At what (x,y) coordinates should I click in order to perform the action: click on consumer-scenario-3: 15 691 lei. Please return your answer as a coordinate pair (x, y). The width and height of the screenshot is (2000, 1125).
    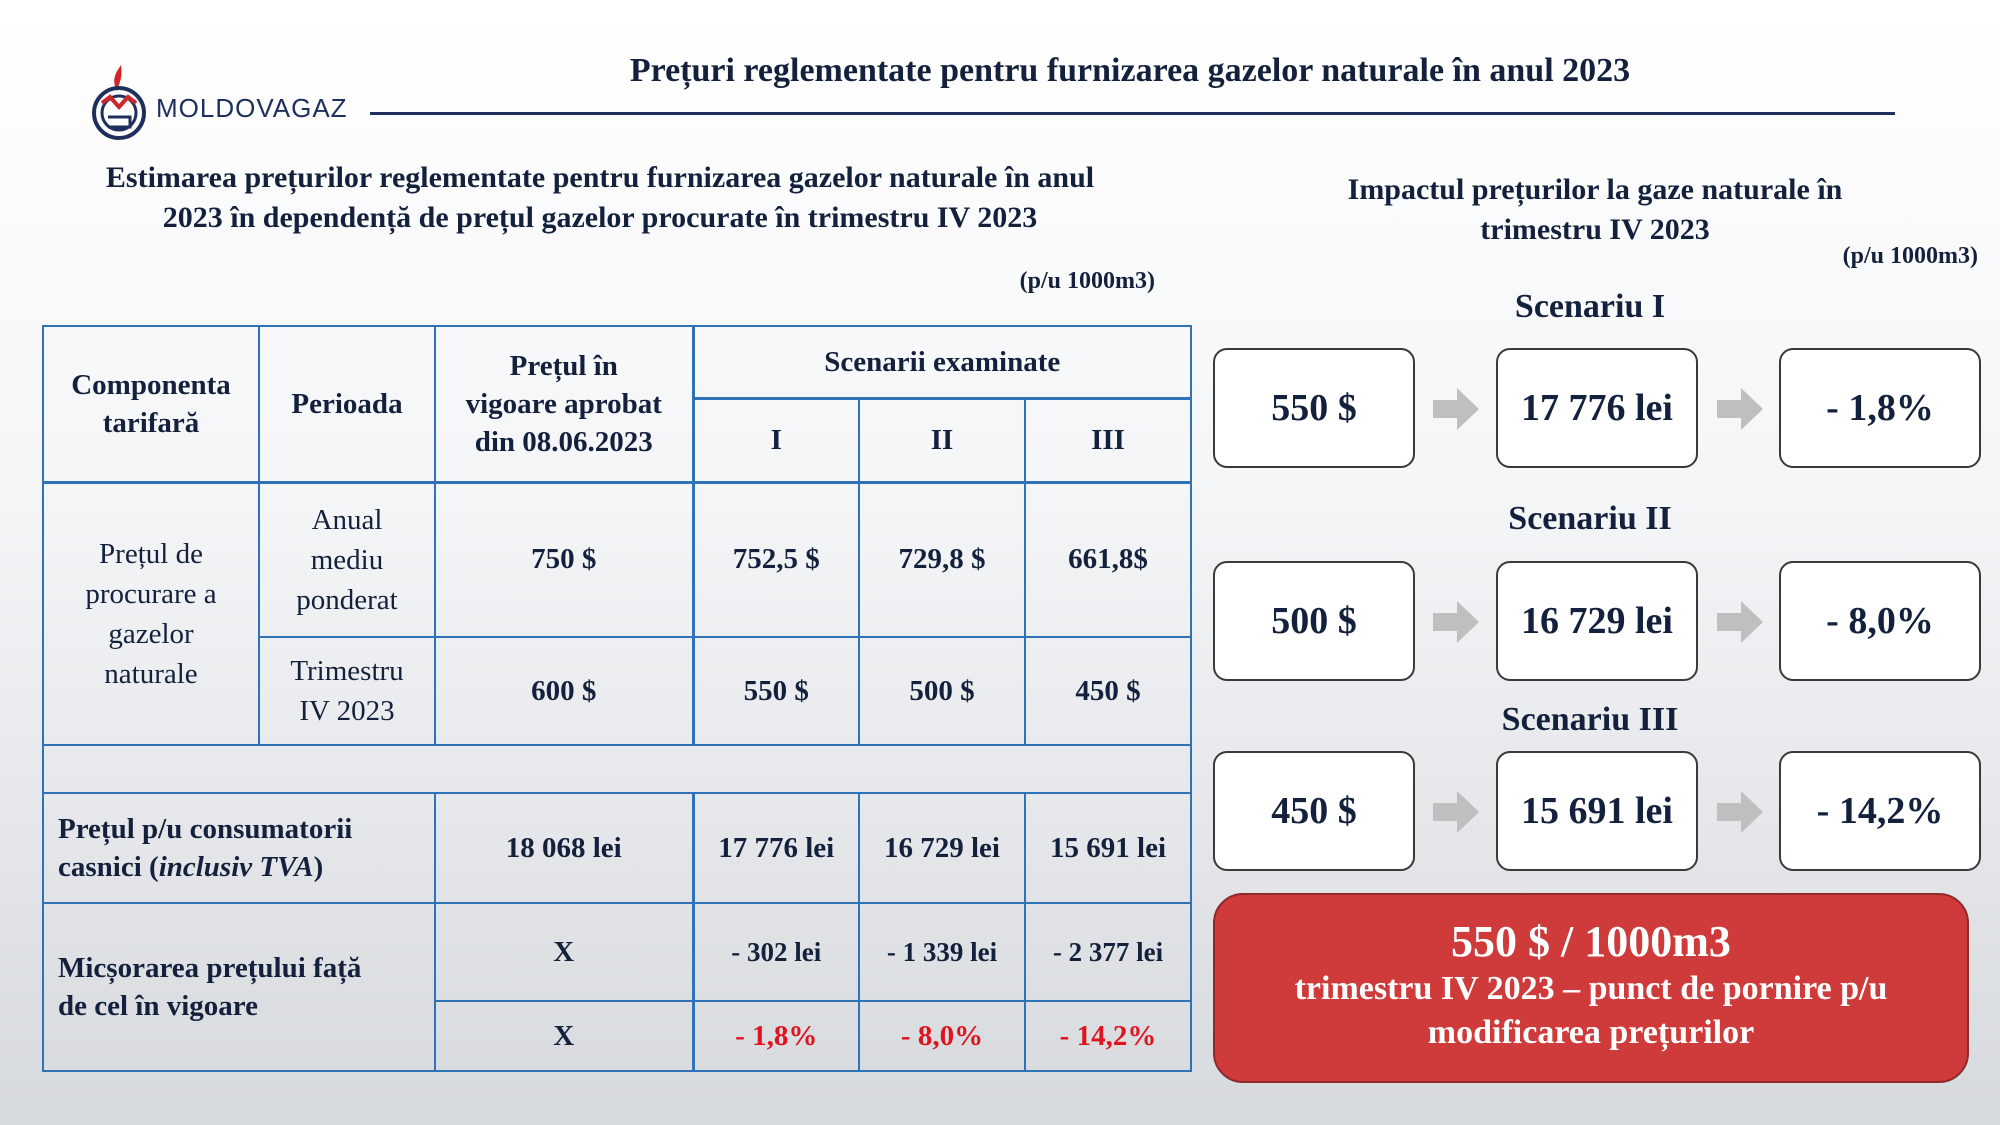
    Looking at the image, I should click on (1108, 848).